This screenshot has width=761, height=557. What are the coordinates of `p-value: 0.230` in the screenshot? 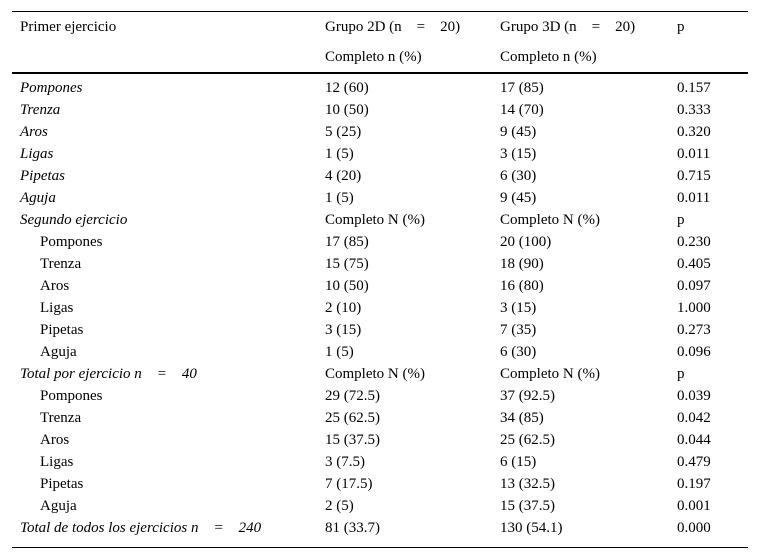 It's located at (694, 242).